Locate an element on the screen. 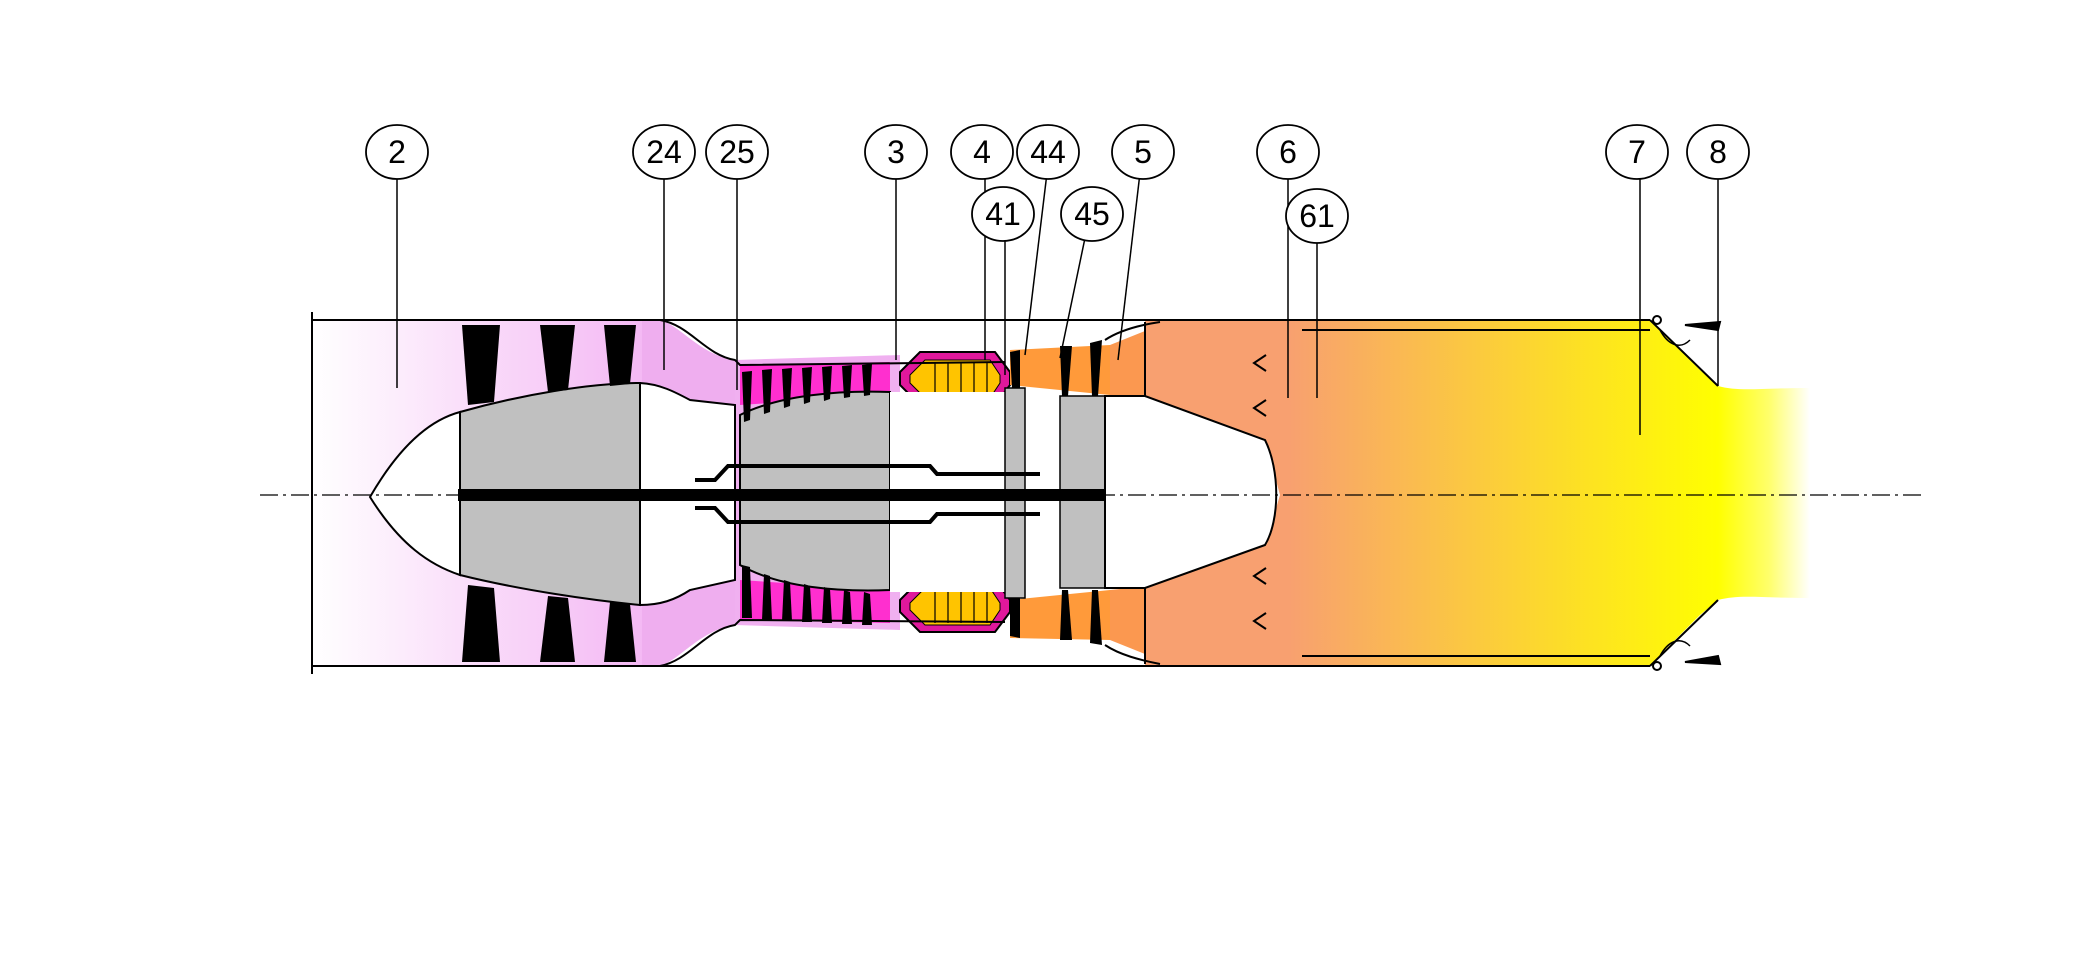  nozzle-flaps is located at coordinates (1687, 493).